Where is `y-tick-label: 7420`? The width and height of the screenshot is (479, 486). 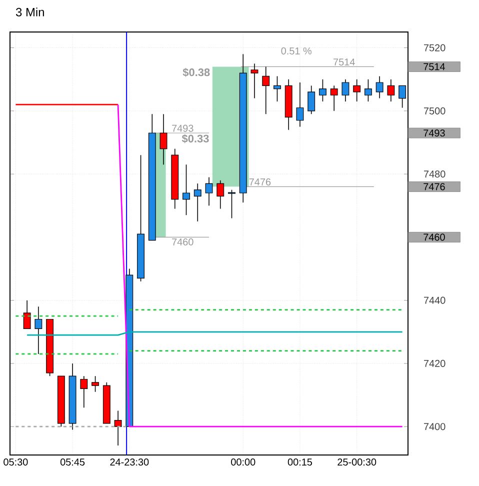
y-tick-label: 7420 is located at coordinates (435, 363).